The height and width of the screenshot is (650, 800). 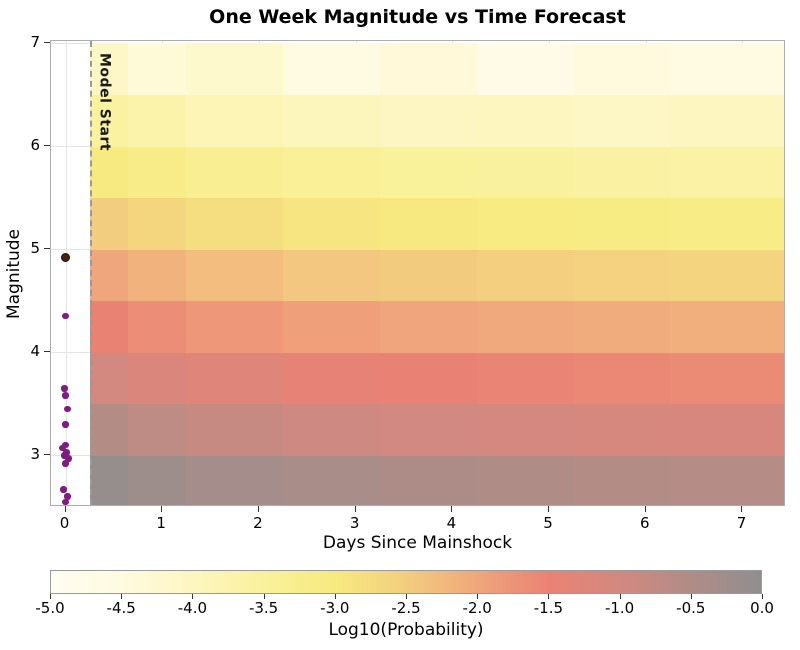 What do you see at coordinates (406, 582) in the screenshot?
I see `colorbar` at bounding box center [406, 582].